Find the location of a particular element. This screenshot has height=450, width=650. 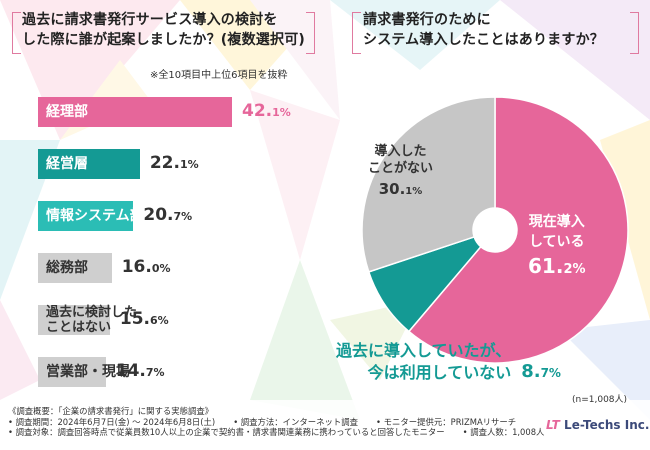

bar-value-4: 16.0% is located at coordinates (146, 267).